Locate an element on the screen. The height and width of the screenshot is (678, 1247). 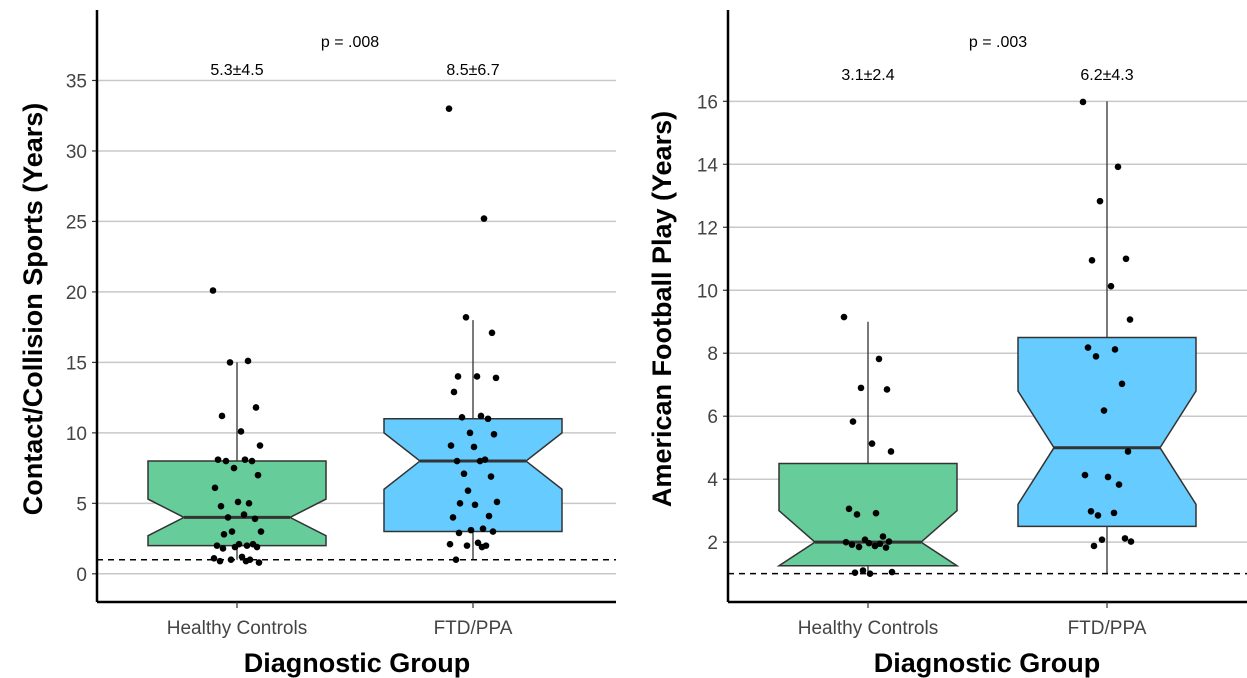
y-tick-label: 0 is located at coordinates (81, 575).